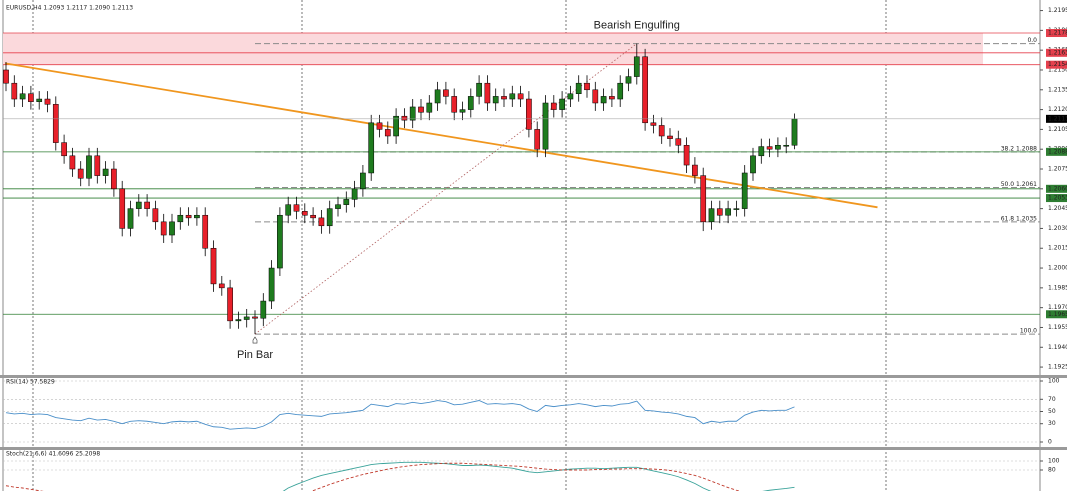 The height and width of the screenshot is (491, 1067). Describe the element at coordinates (1057, 109) in the screenshot. I see `y-tick-label: 1.2120` at that location.